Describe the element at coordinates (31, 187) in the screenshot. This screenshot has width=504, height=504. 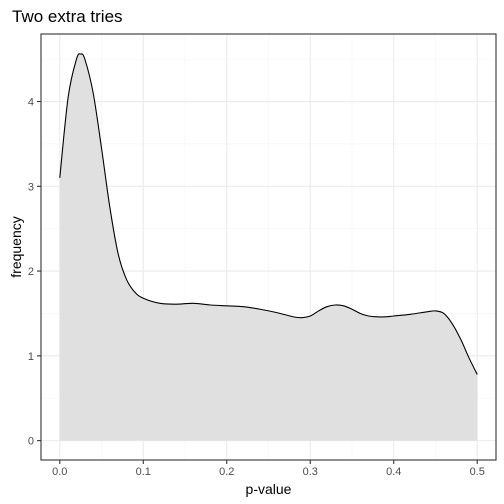
I see `y-tick-label: 3` at that location.